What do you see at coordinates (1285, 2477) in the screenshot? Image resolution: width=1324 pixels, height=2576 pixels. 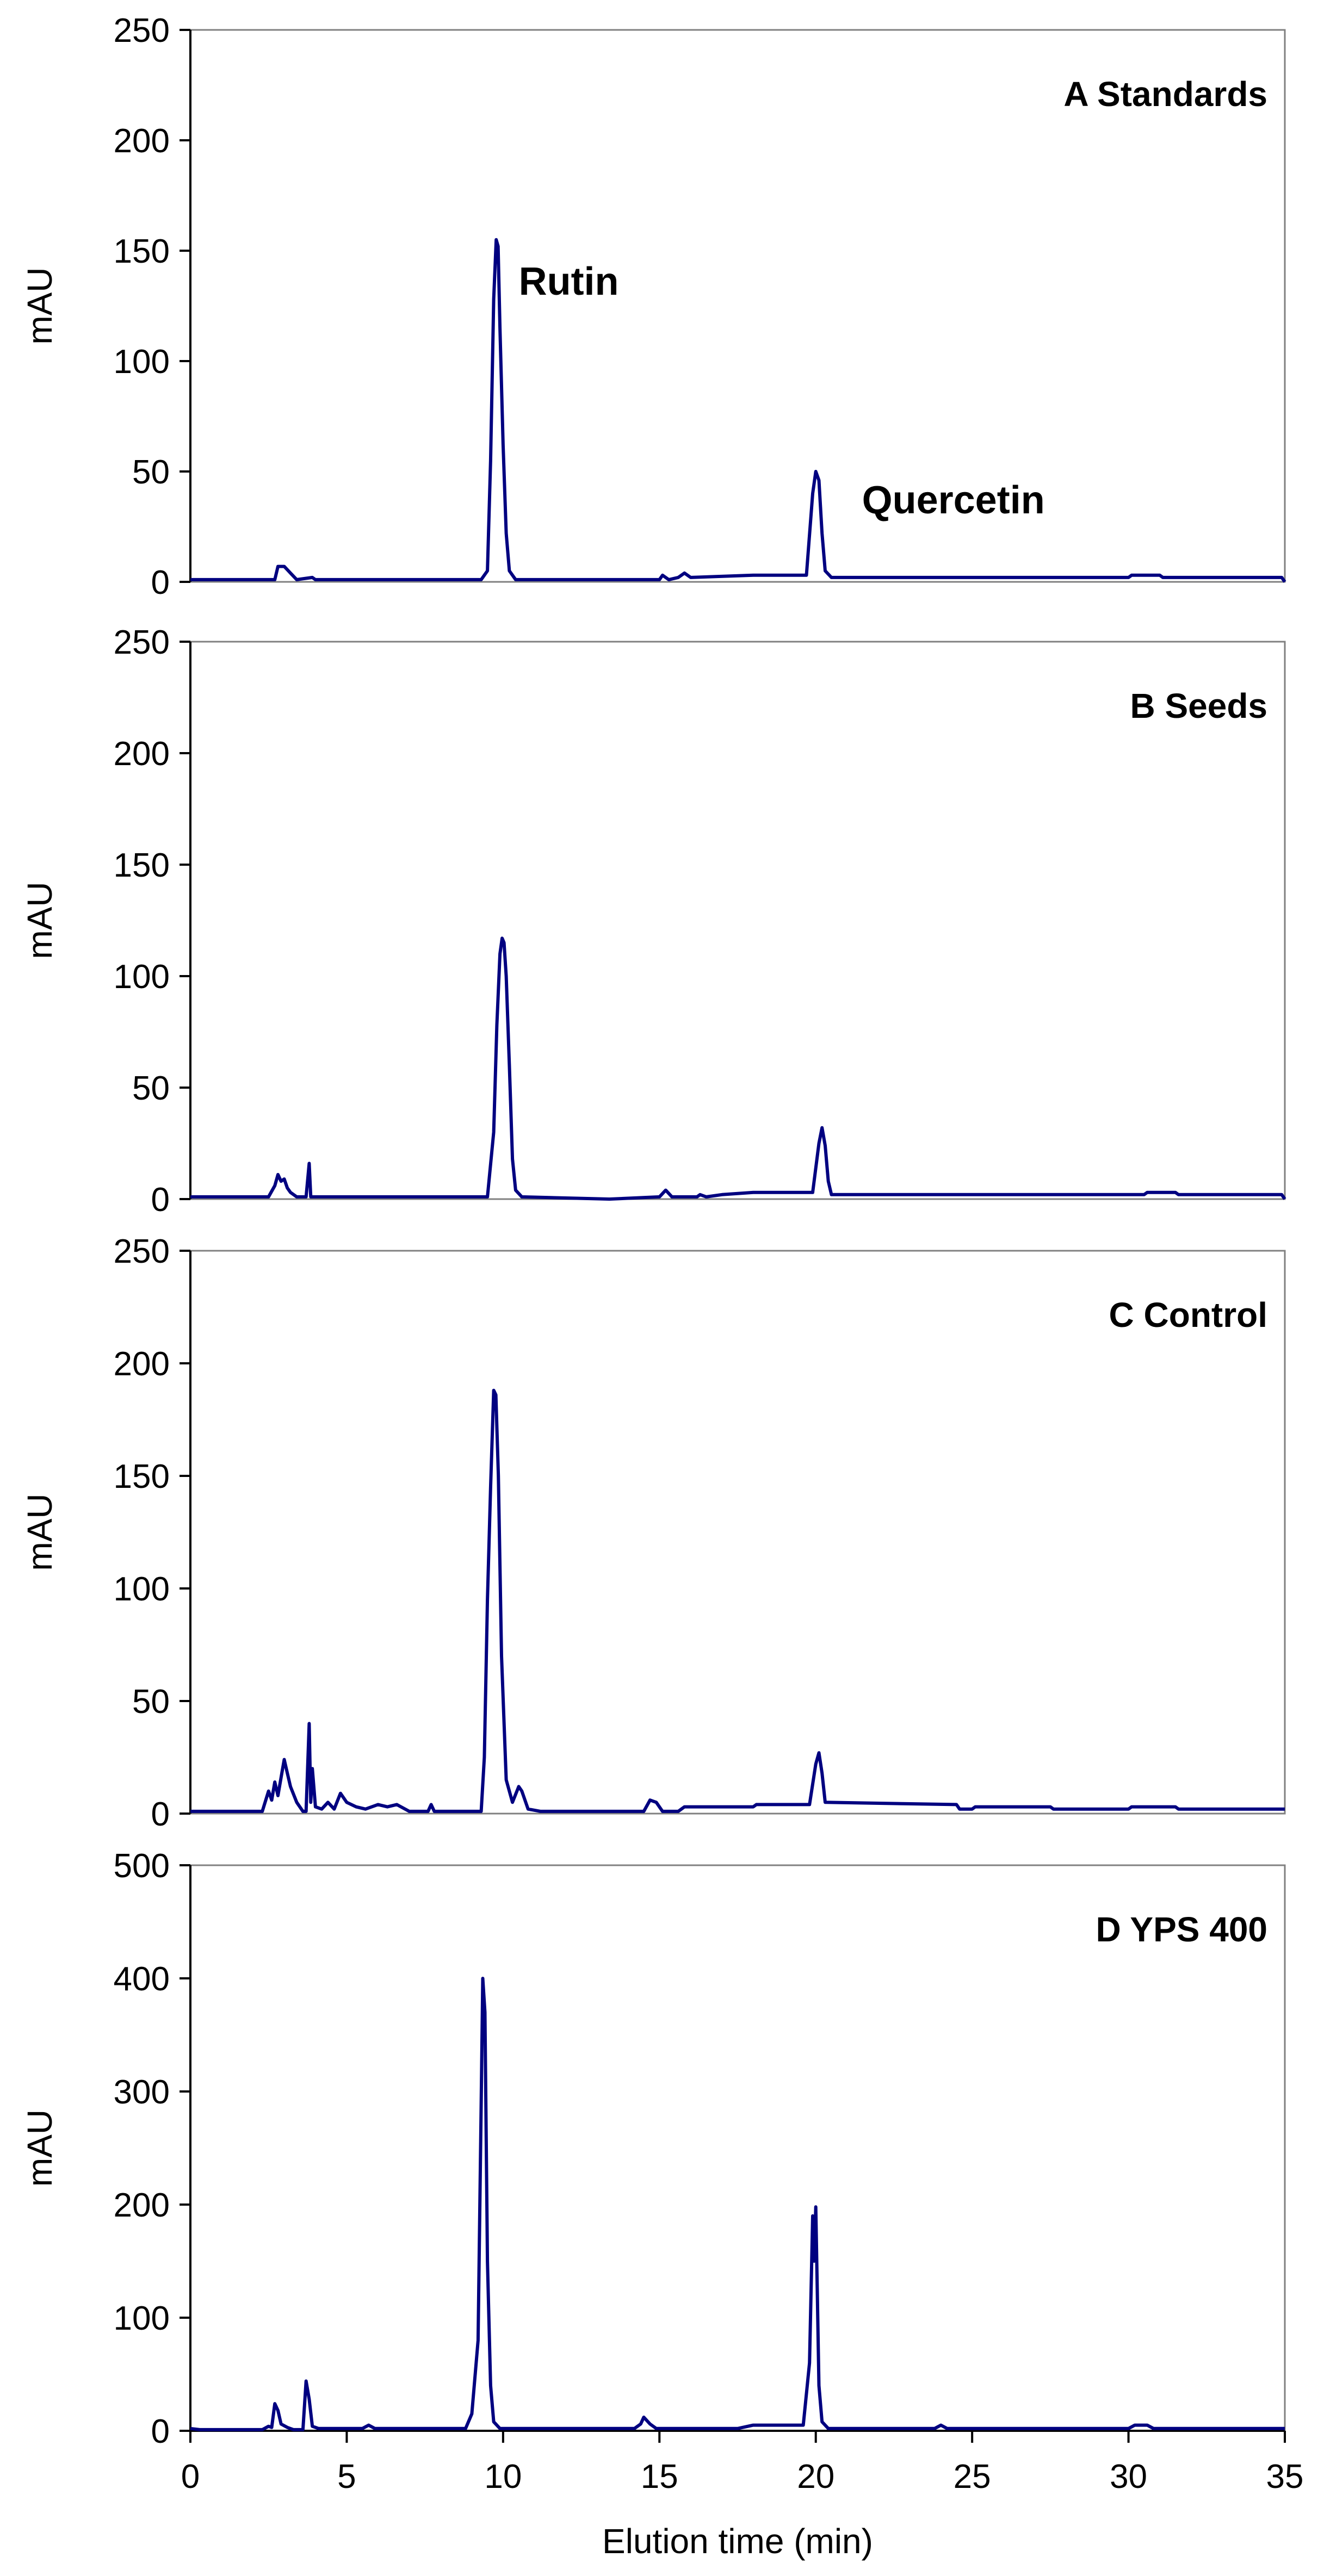 I see `x-tick-label: 35` at bounding box center [1285, 2477].